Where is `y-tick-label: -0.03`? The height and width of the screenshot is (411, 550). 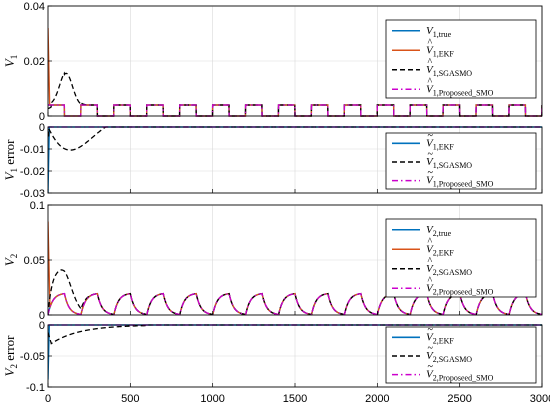 y-tick-label: -0.03 is located at coordinates (32, 194).